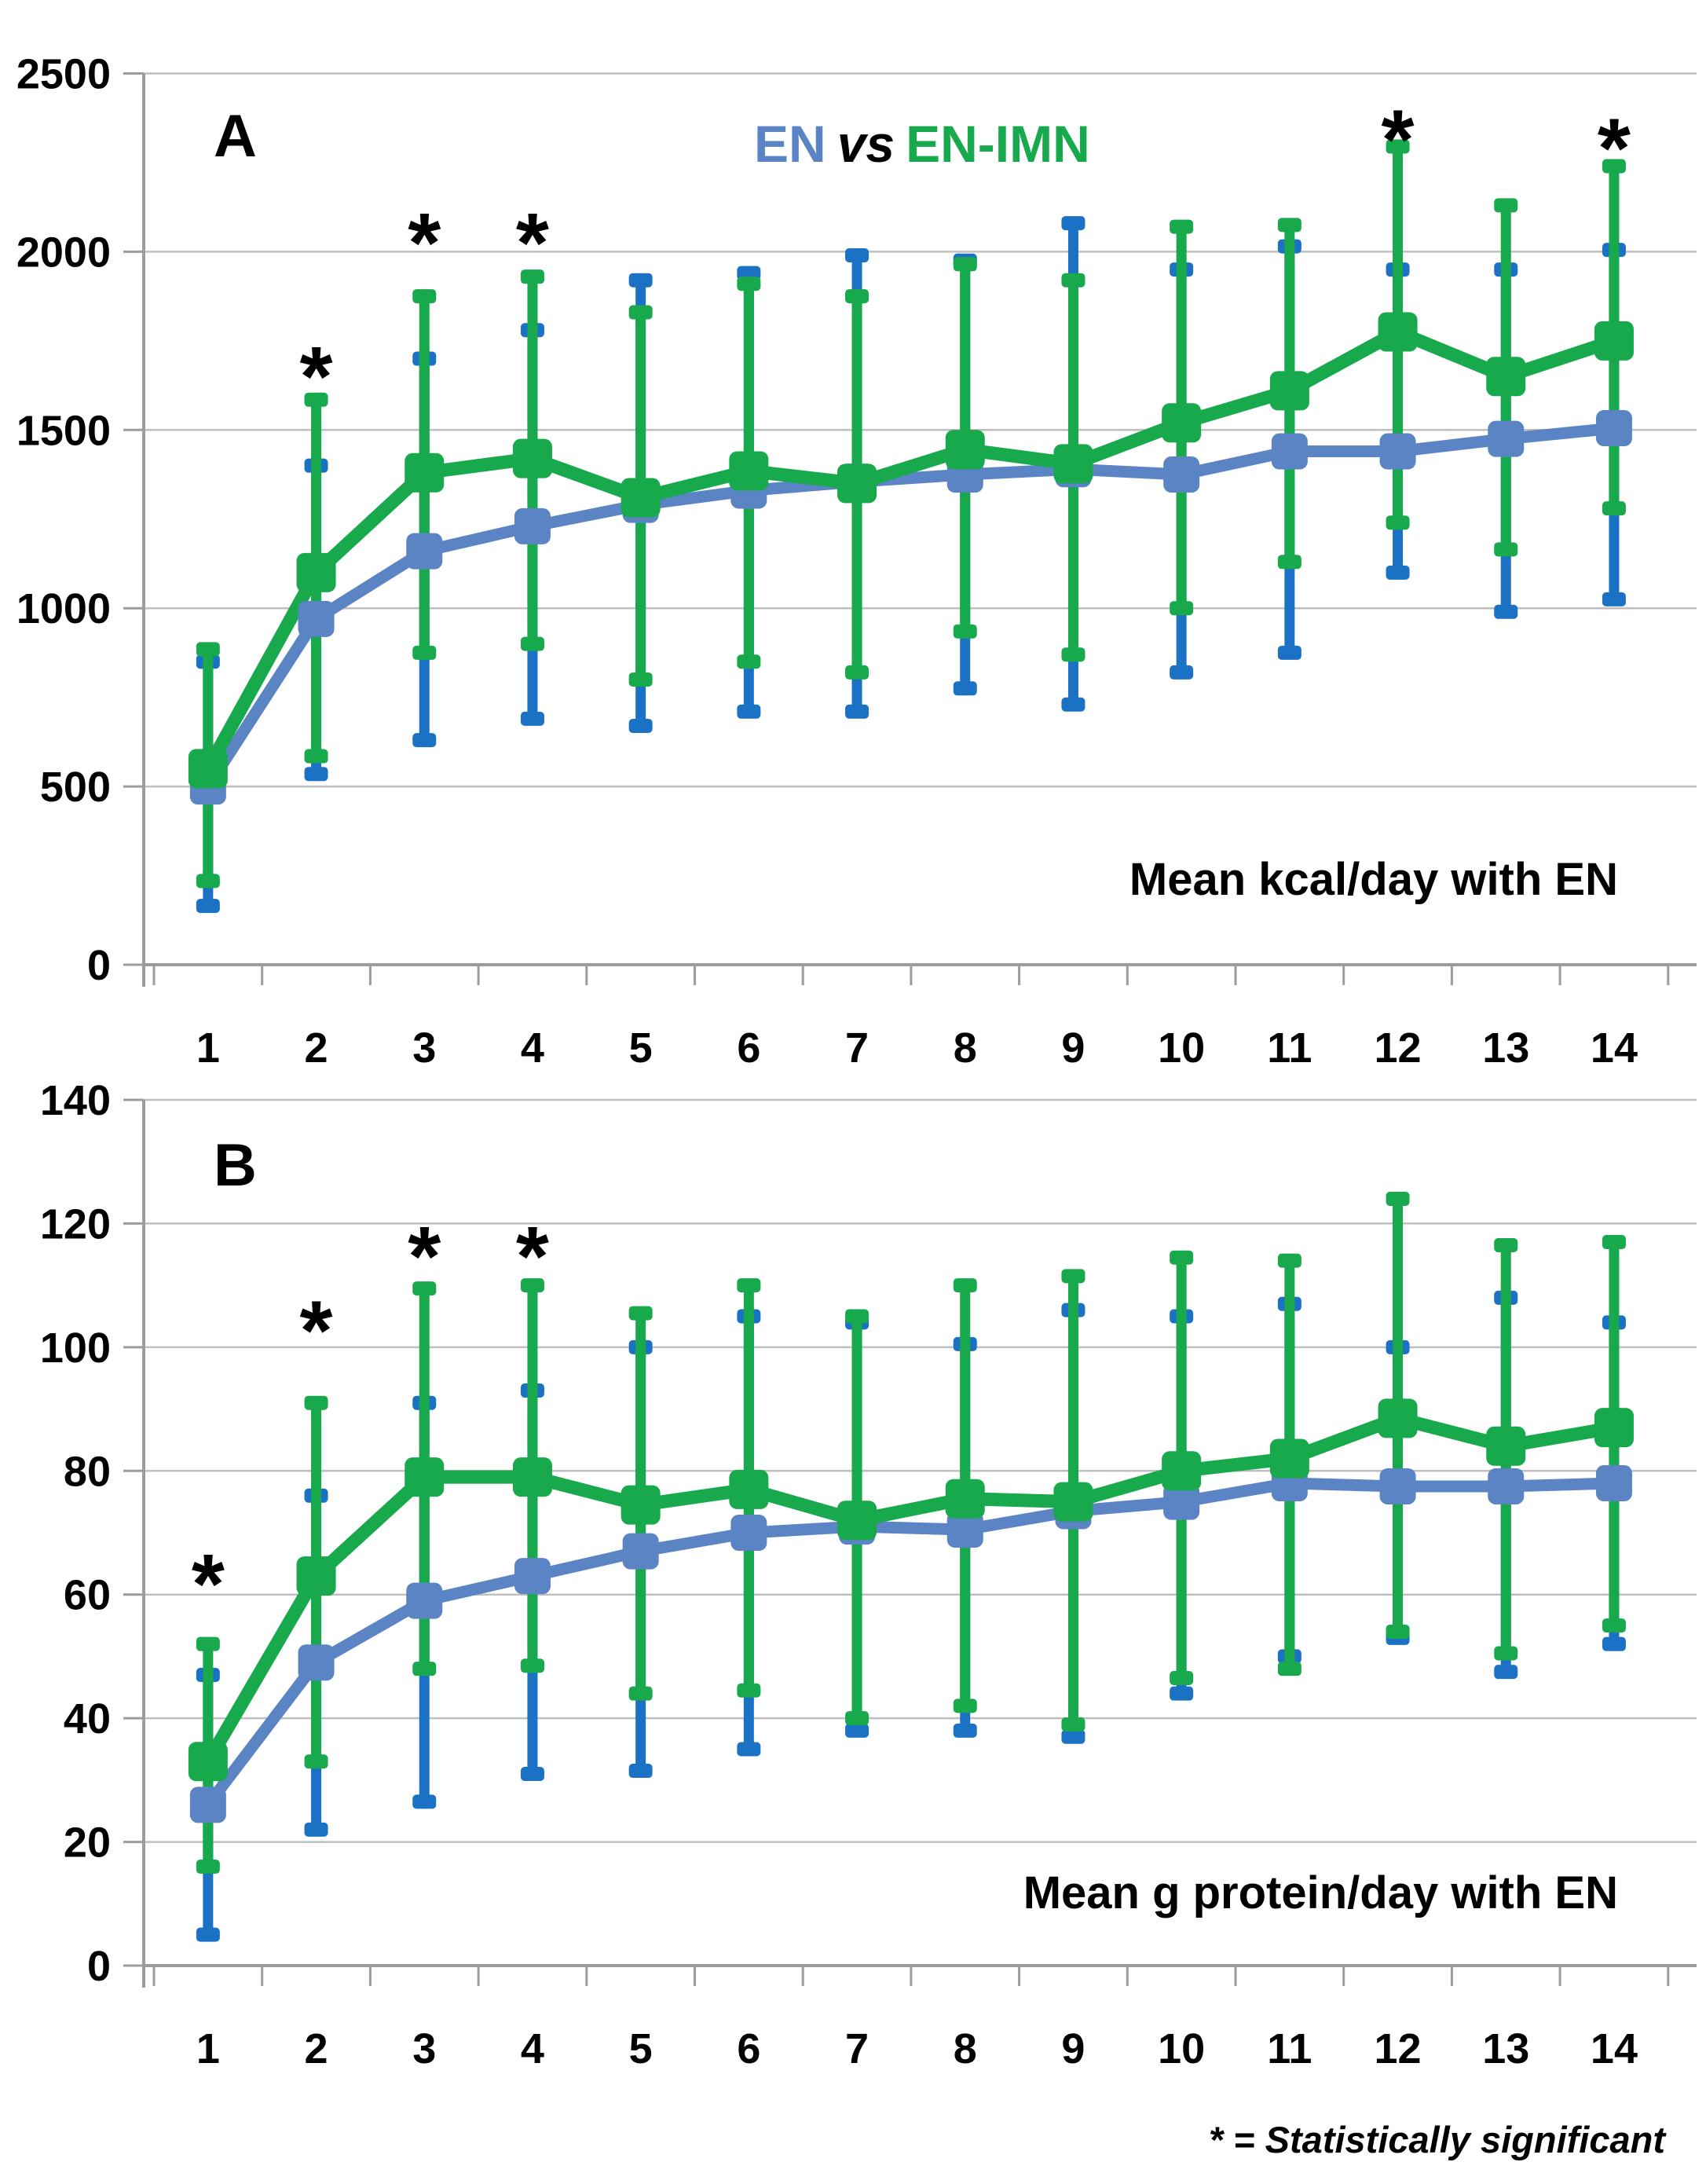  I want to click on x-axis-label: 7, so click(857, 1048).